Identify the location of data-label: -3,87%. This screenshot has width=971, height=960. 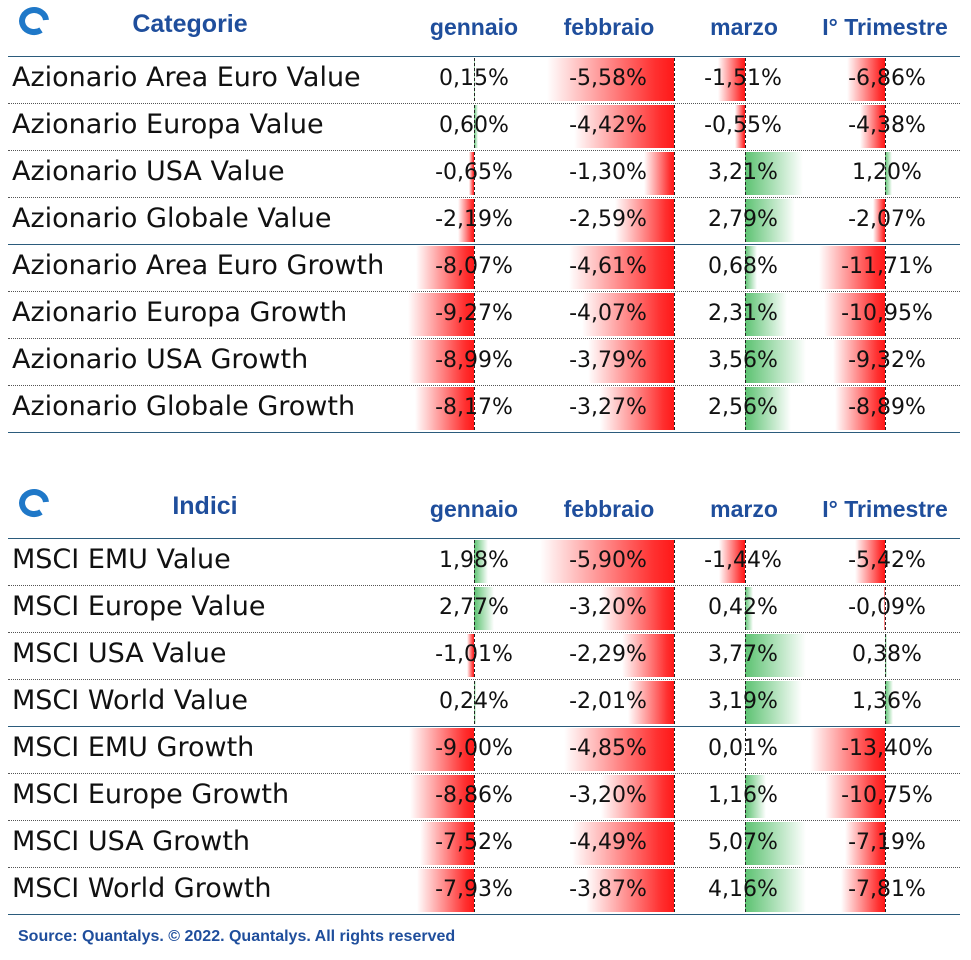
(608, 889).